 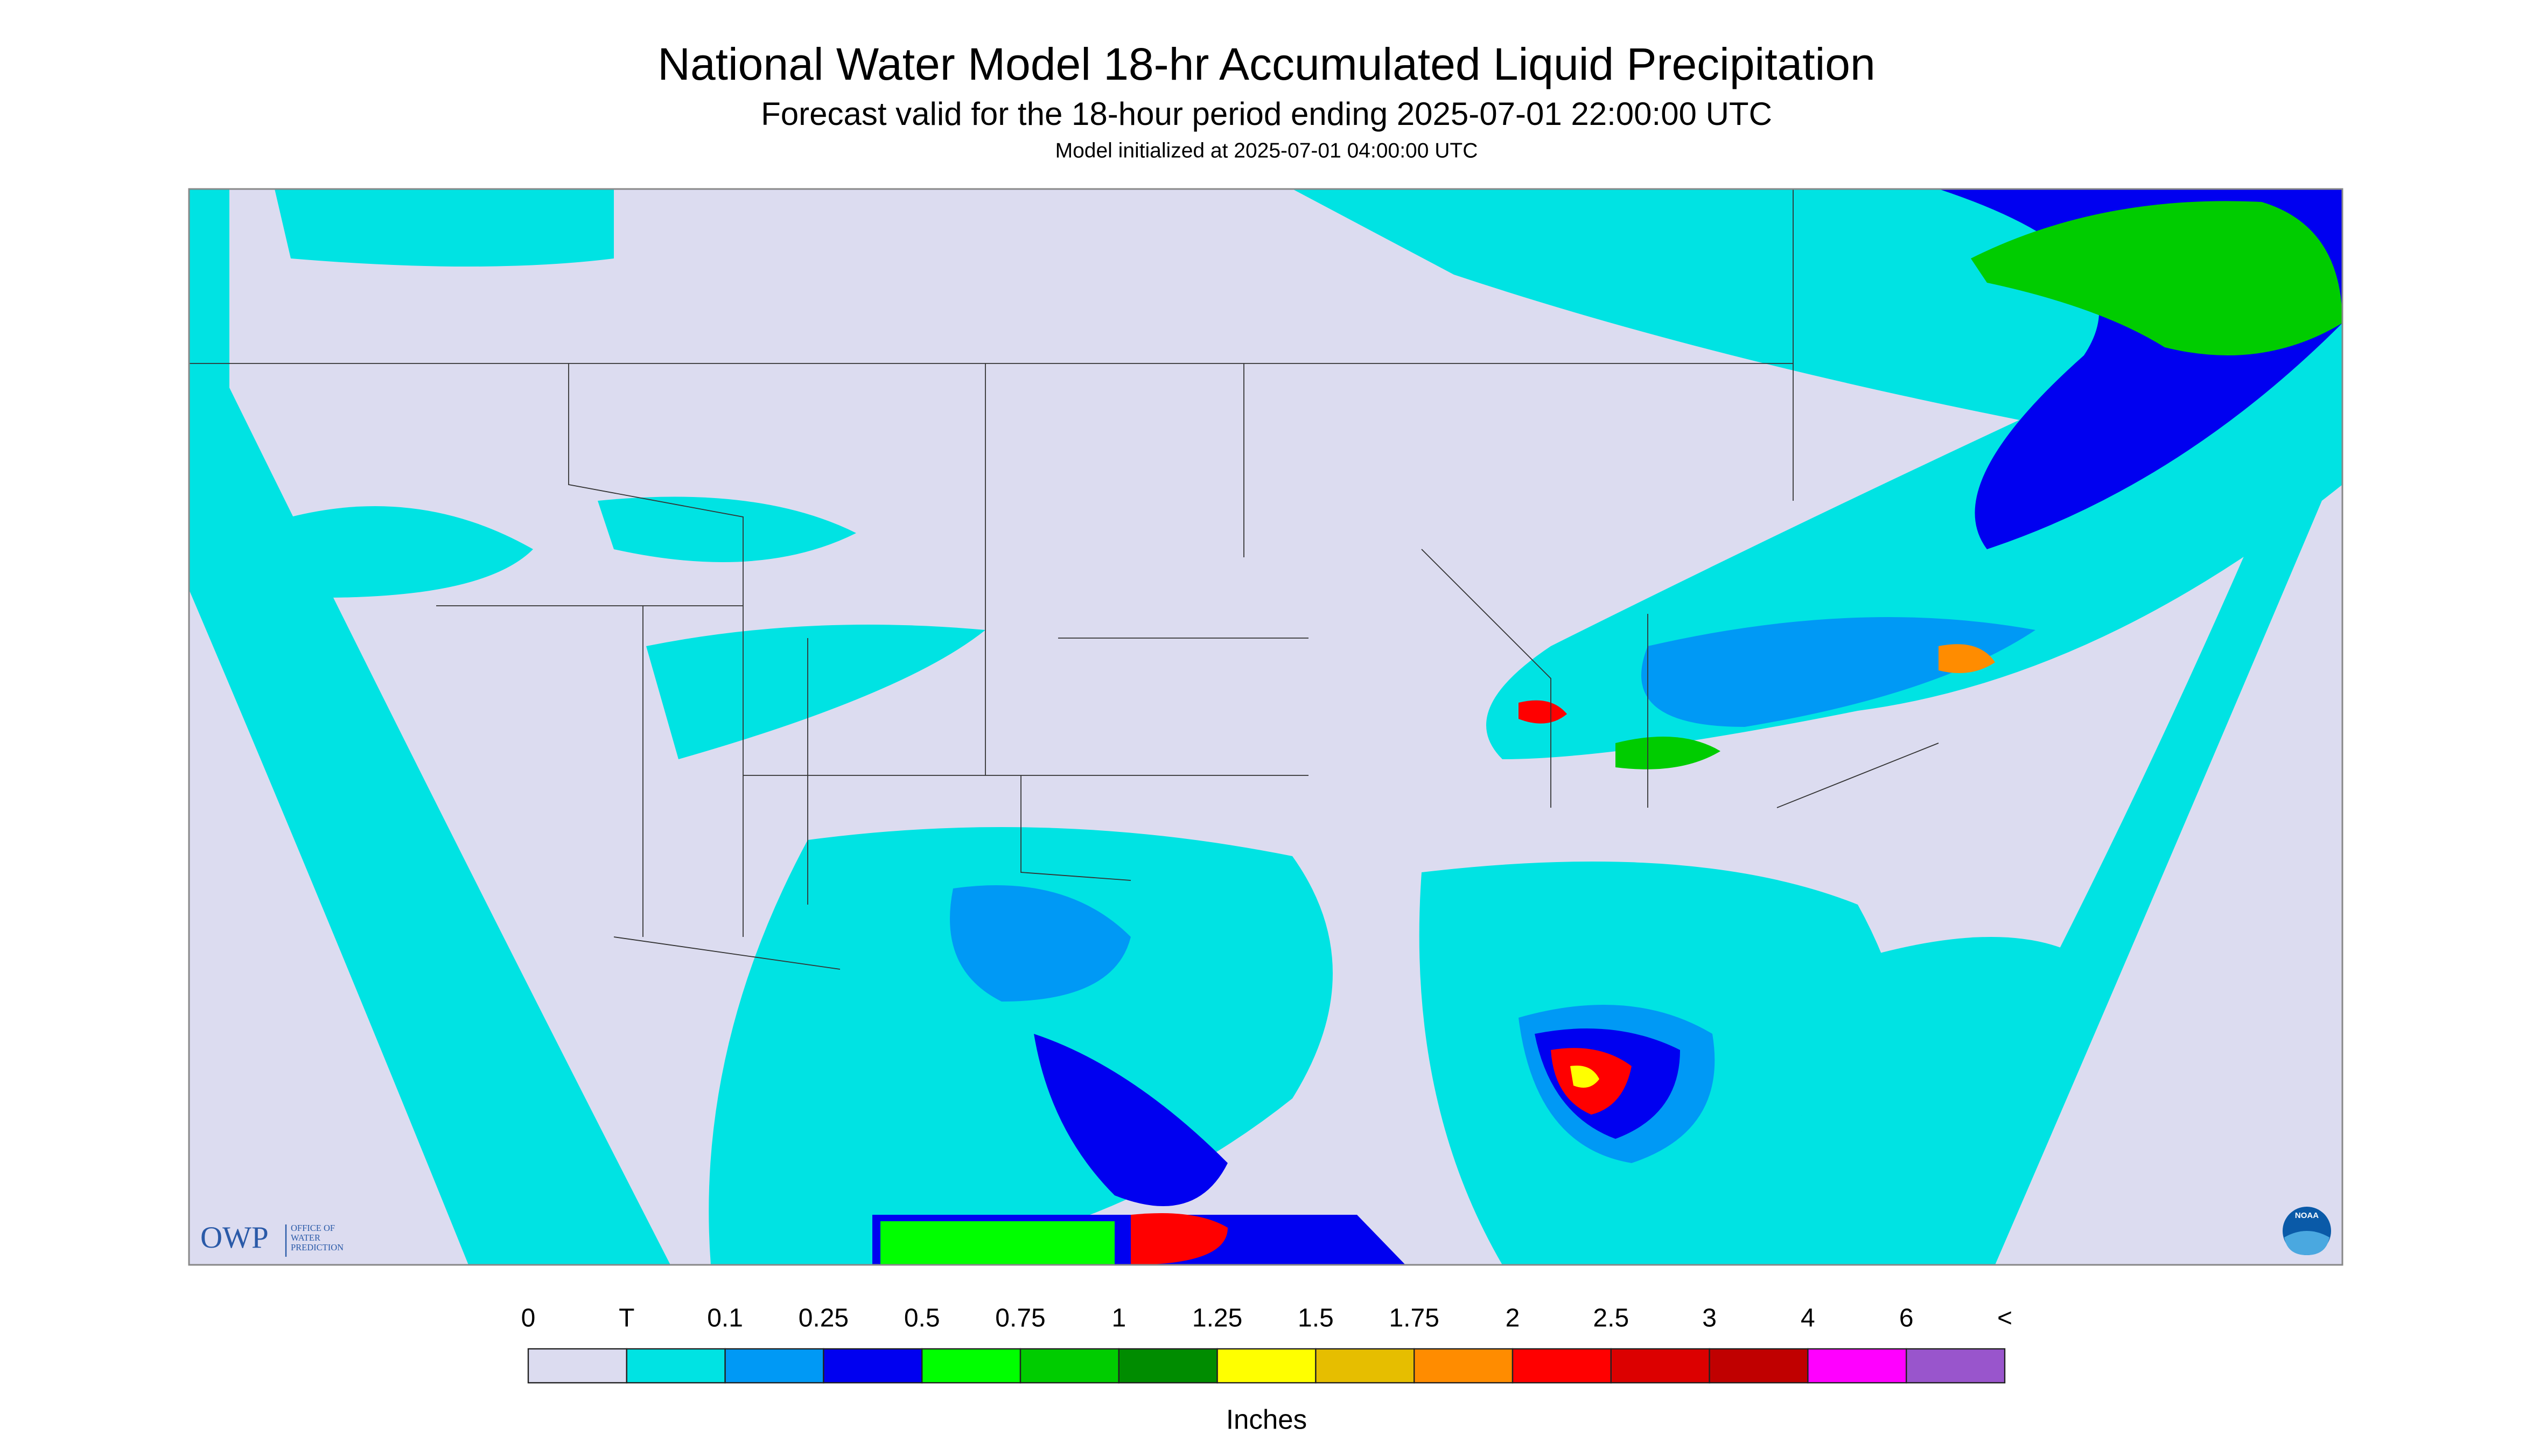 What do you see at coordinates (529, 1318) in the screenshot?
I see `legend-label: 0` at bounding box center [529, 1318].